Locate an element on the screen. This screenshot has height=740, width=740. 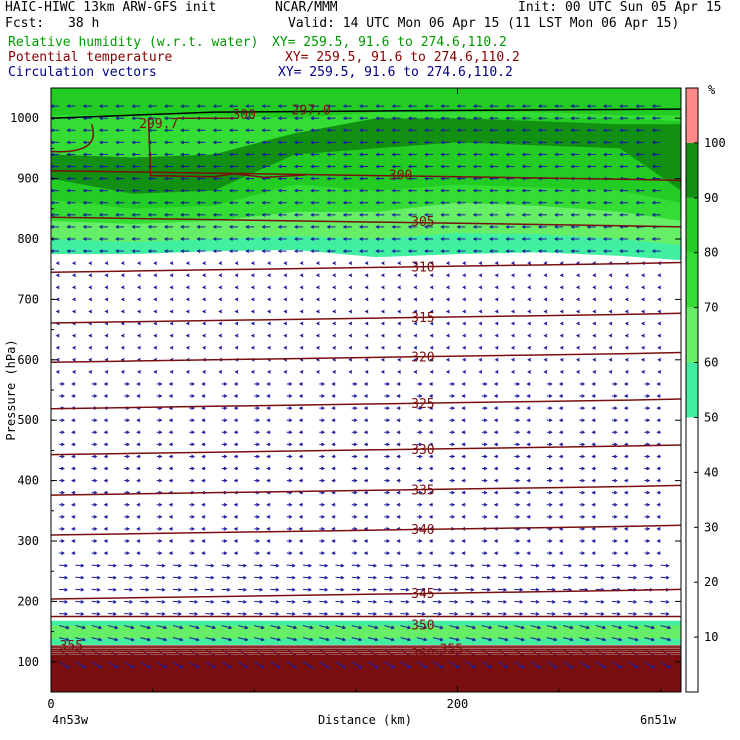
colorbar-tick-label: 60 is located at coordinates (711, 363).